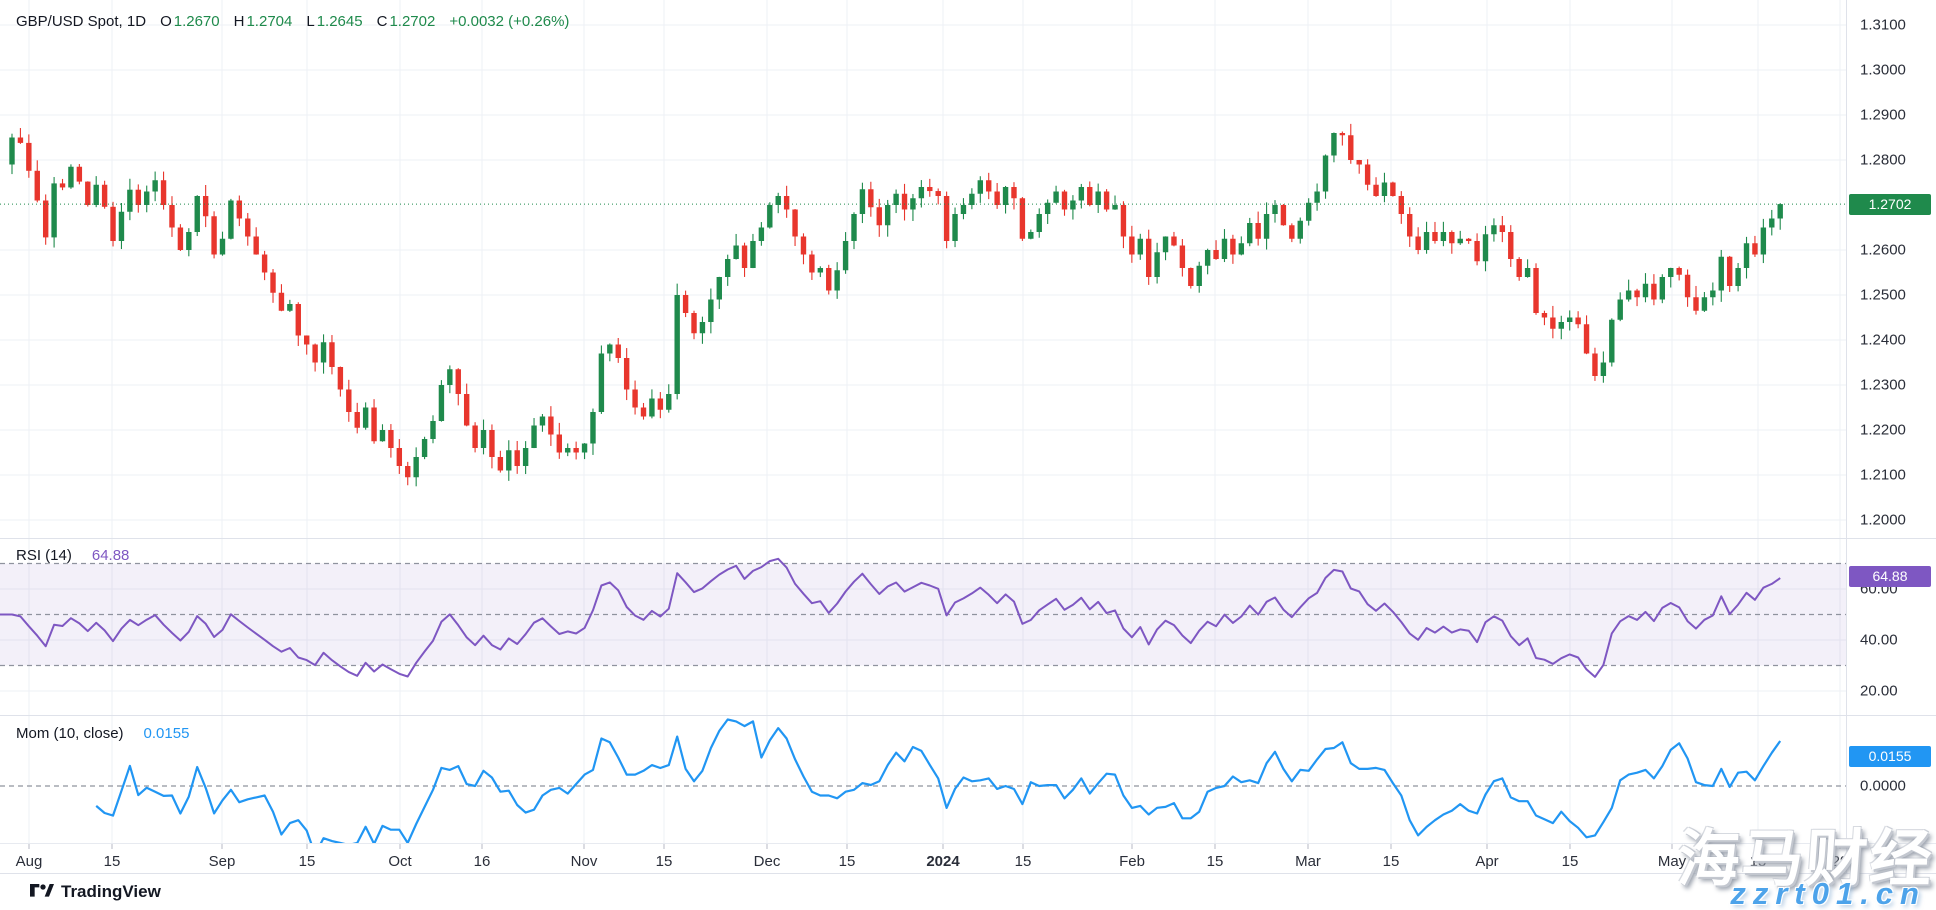 The width and height of the screenshot is (1936, 910). I want to click on time-axis-label: Nov, so click(584, 861).